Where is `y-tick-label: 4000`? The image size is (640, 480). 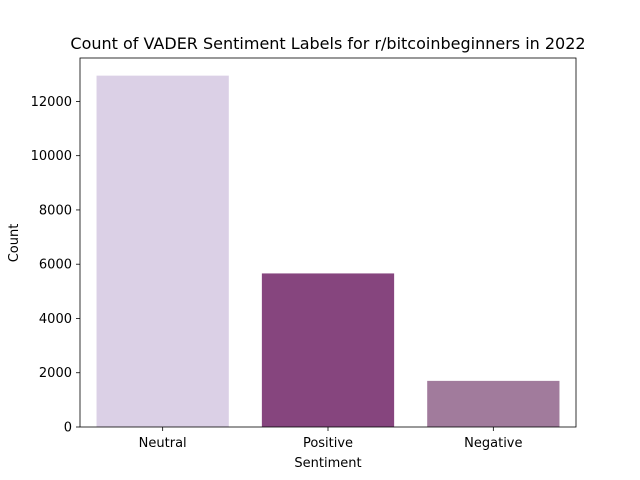 y-tick-label: 4000 is located at coordinates (55, 319).